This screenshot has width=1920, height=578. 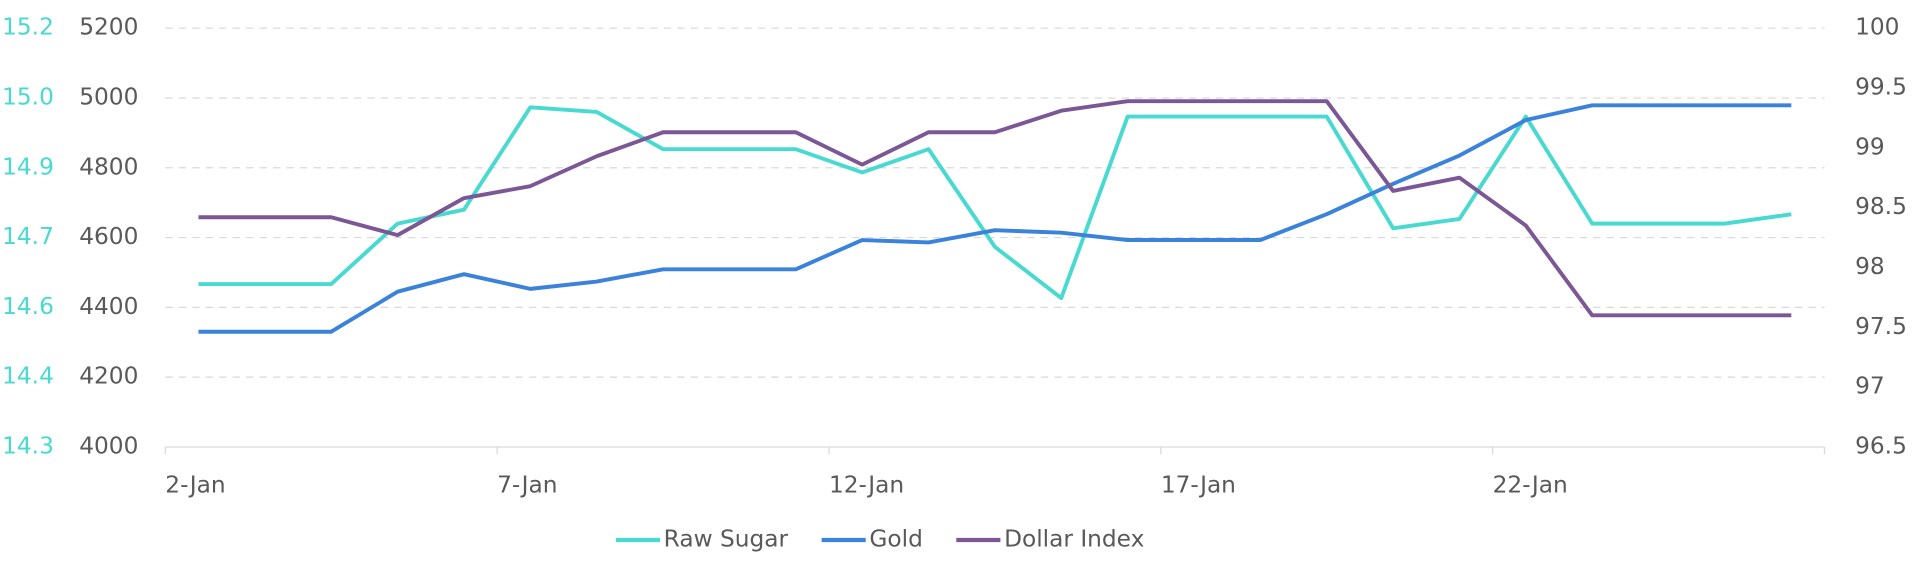 I want to click on x-tick-label: 22-Jan, so click(x=1530, y=485).